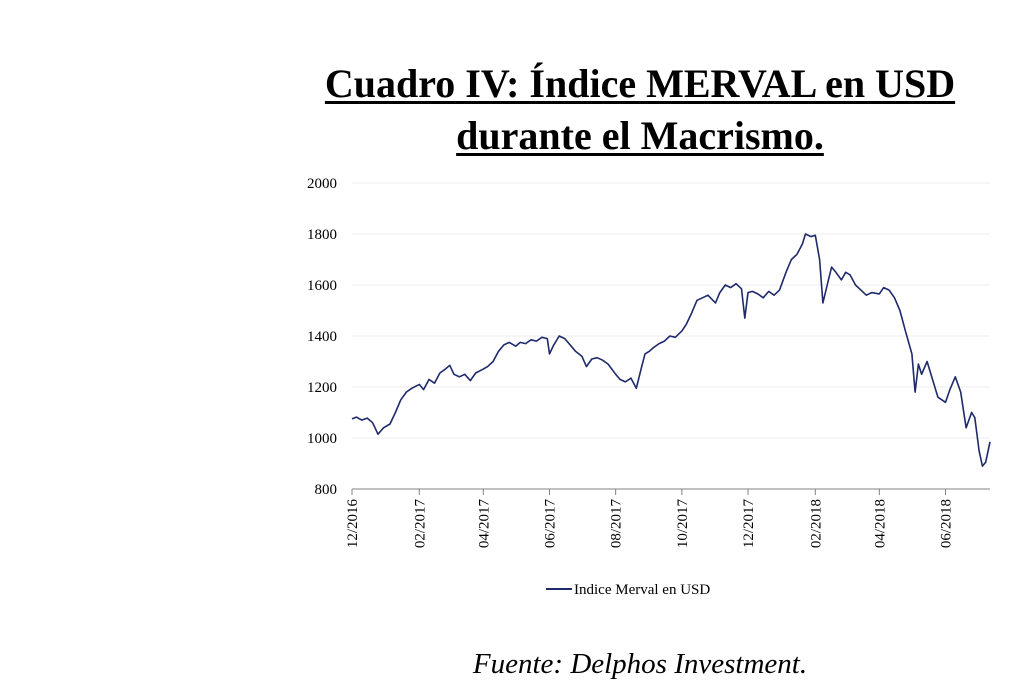 The height and width of the screenshot is (692, 1024). Describe the element at coordinates (353, 524) in the screenshot. I see `x-tick-label: 12/2016` at that location.